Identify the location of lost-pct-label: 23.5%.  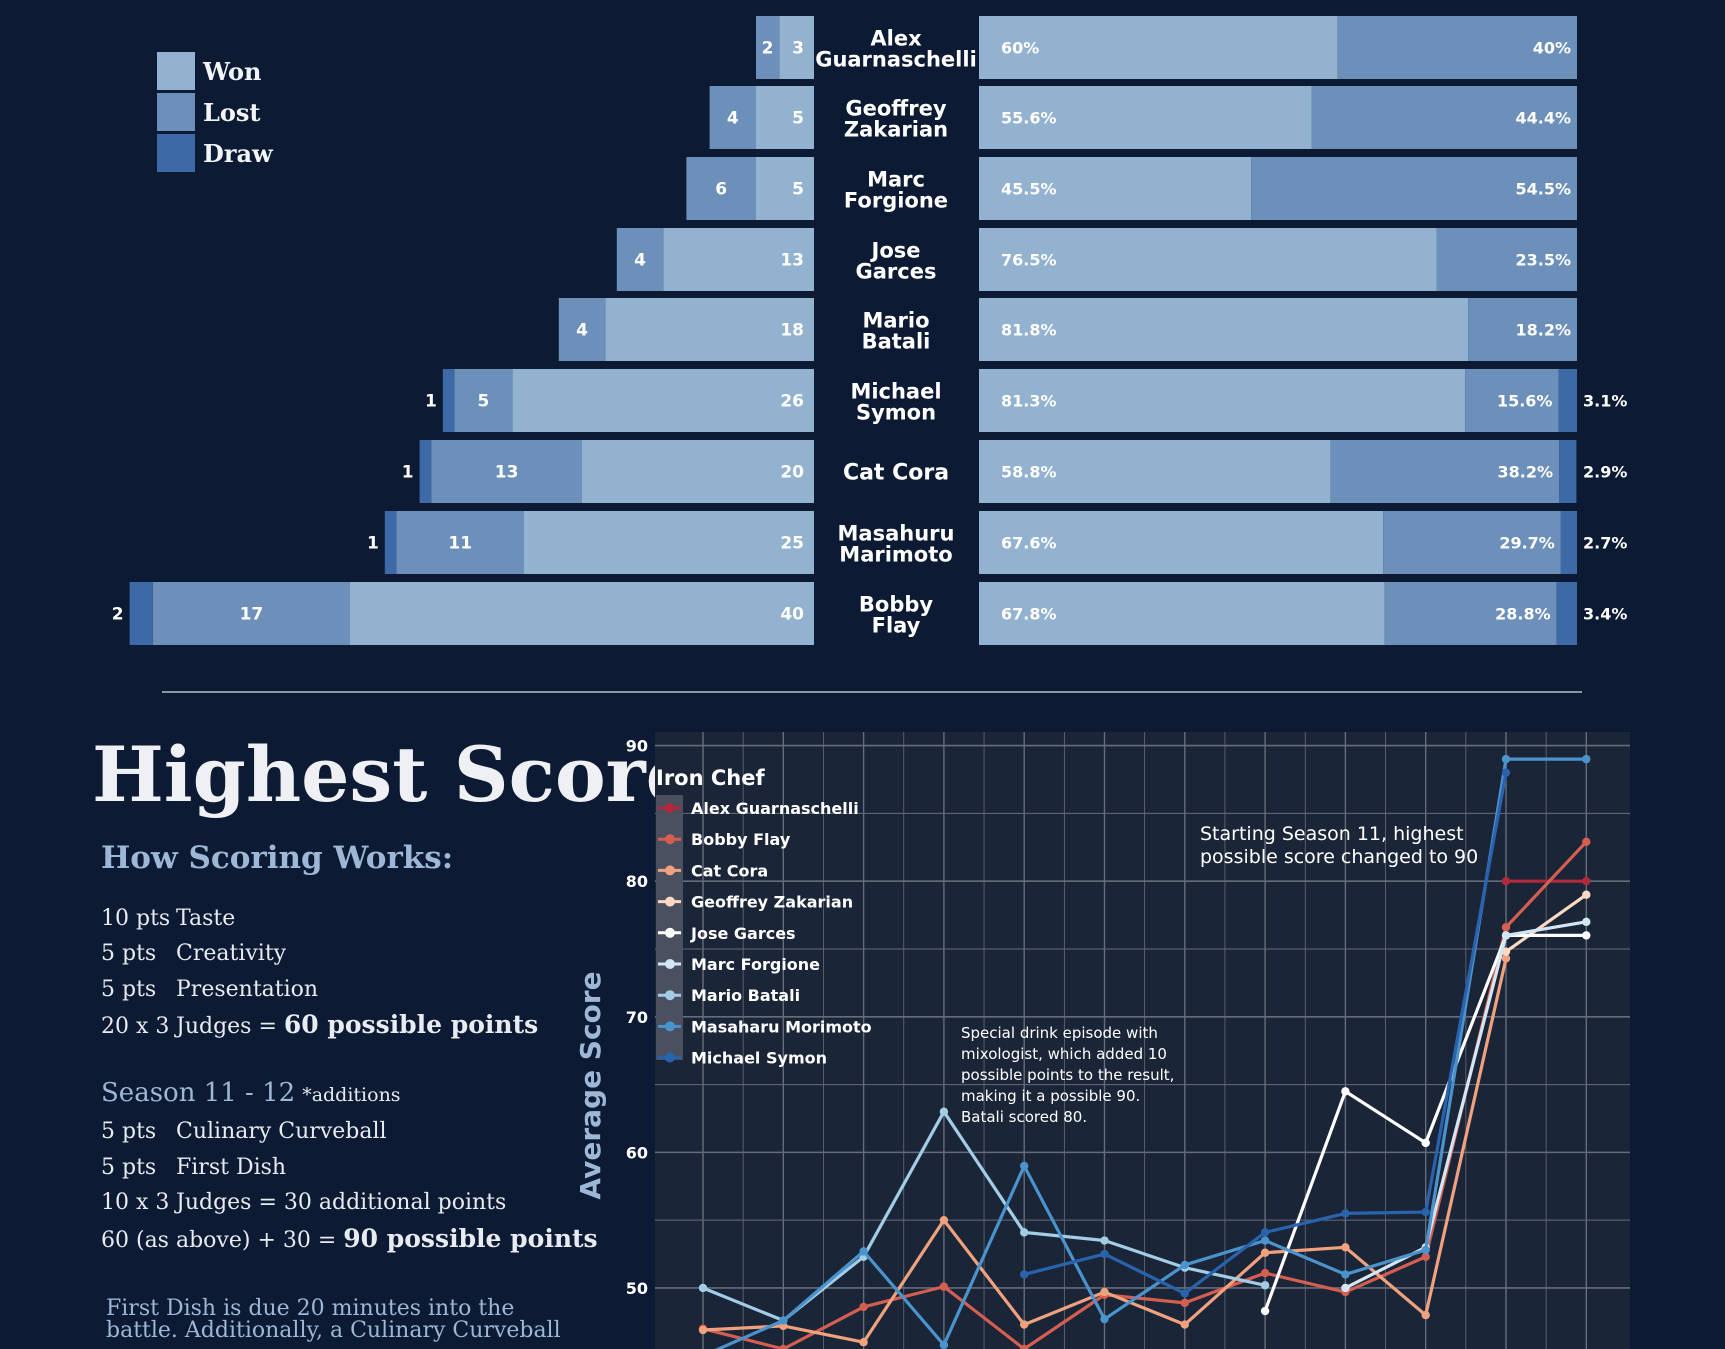
(1543, 260).